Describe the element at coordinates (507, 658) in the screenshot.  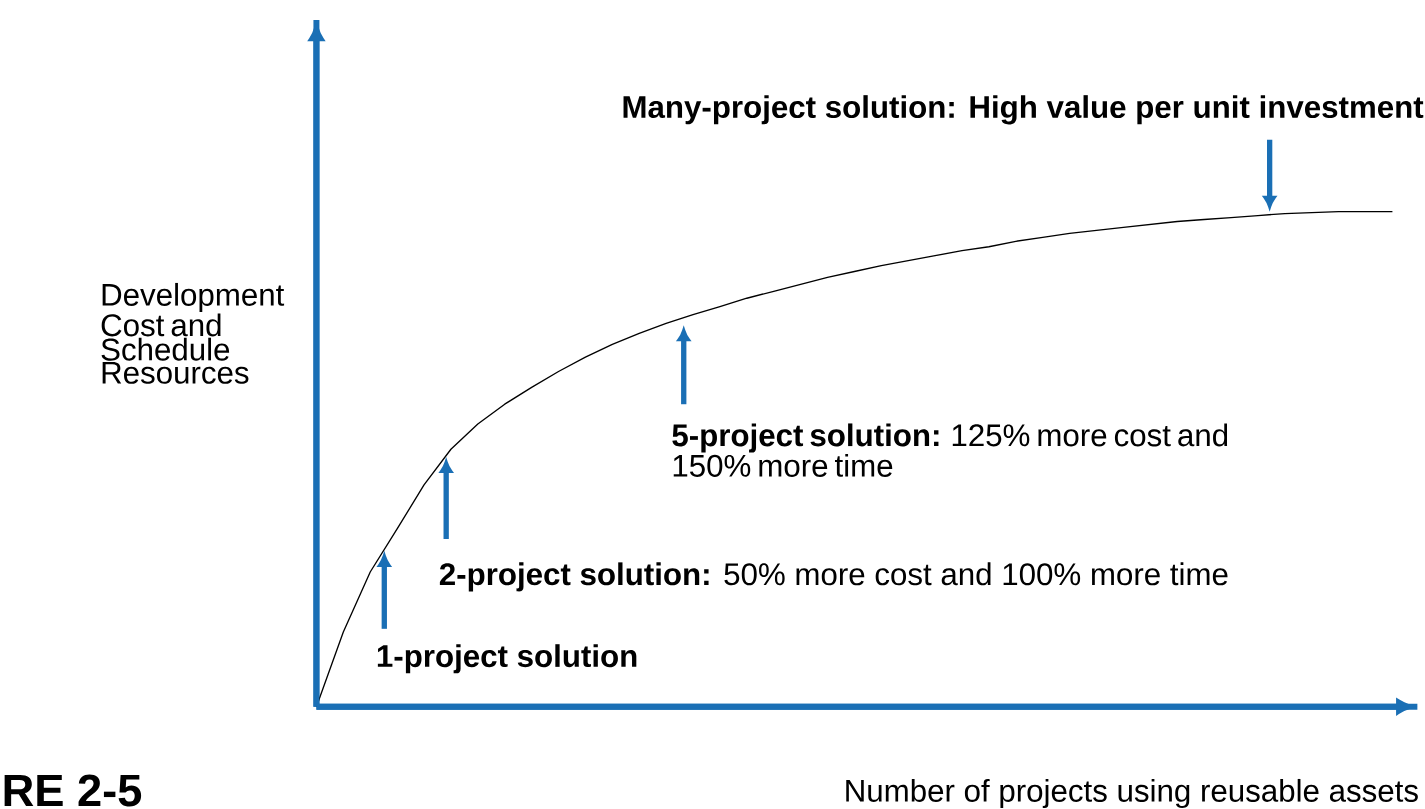
I see `annotation: 1-project solution` at that location.